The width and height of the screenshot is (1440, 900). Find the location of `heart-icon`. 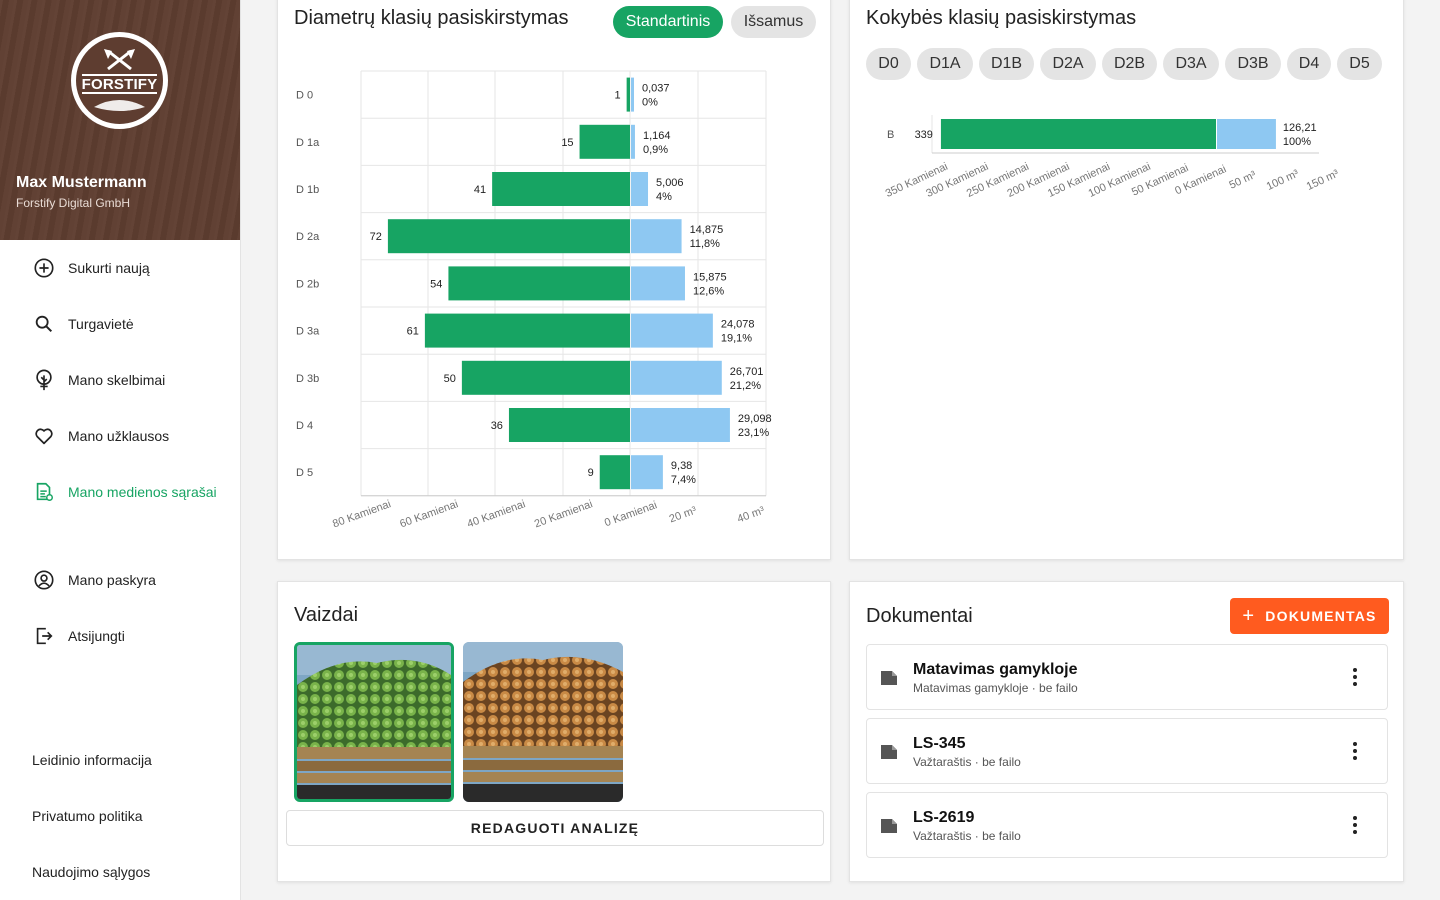

heart-icon is located at coordinates (44, 436).